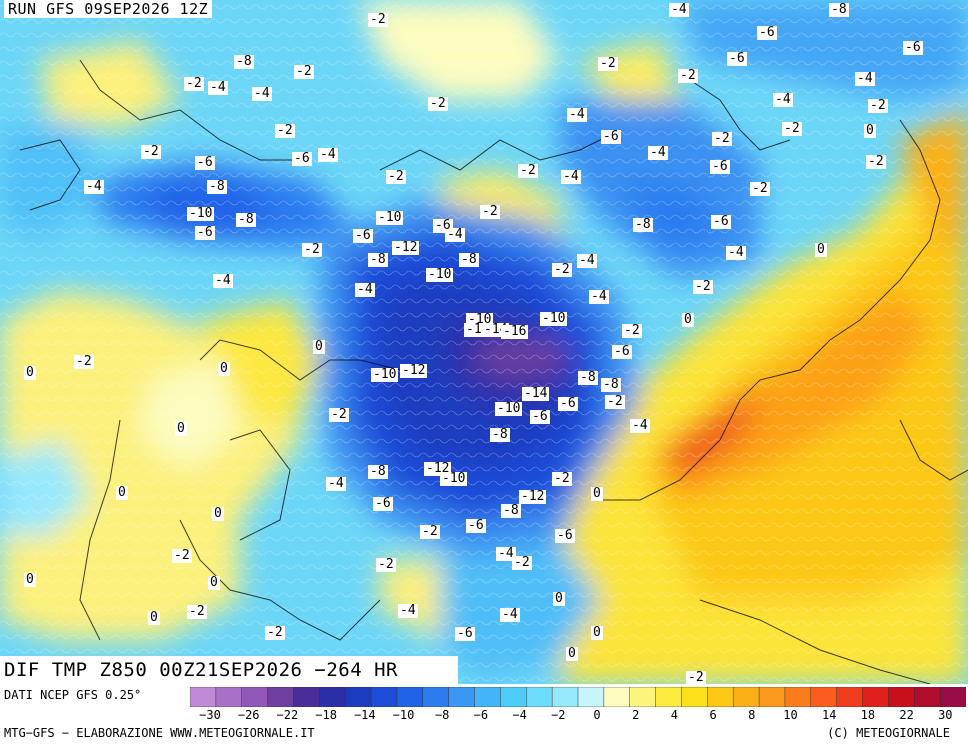 This screenshot has height=745, width=968. I want to click on colorbar-tick-label: 6, so click(713, 715).